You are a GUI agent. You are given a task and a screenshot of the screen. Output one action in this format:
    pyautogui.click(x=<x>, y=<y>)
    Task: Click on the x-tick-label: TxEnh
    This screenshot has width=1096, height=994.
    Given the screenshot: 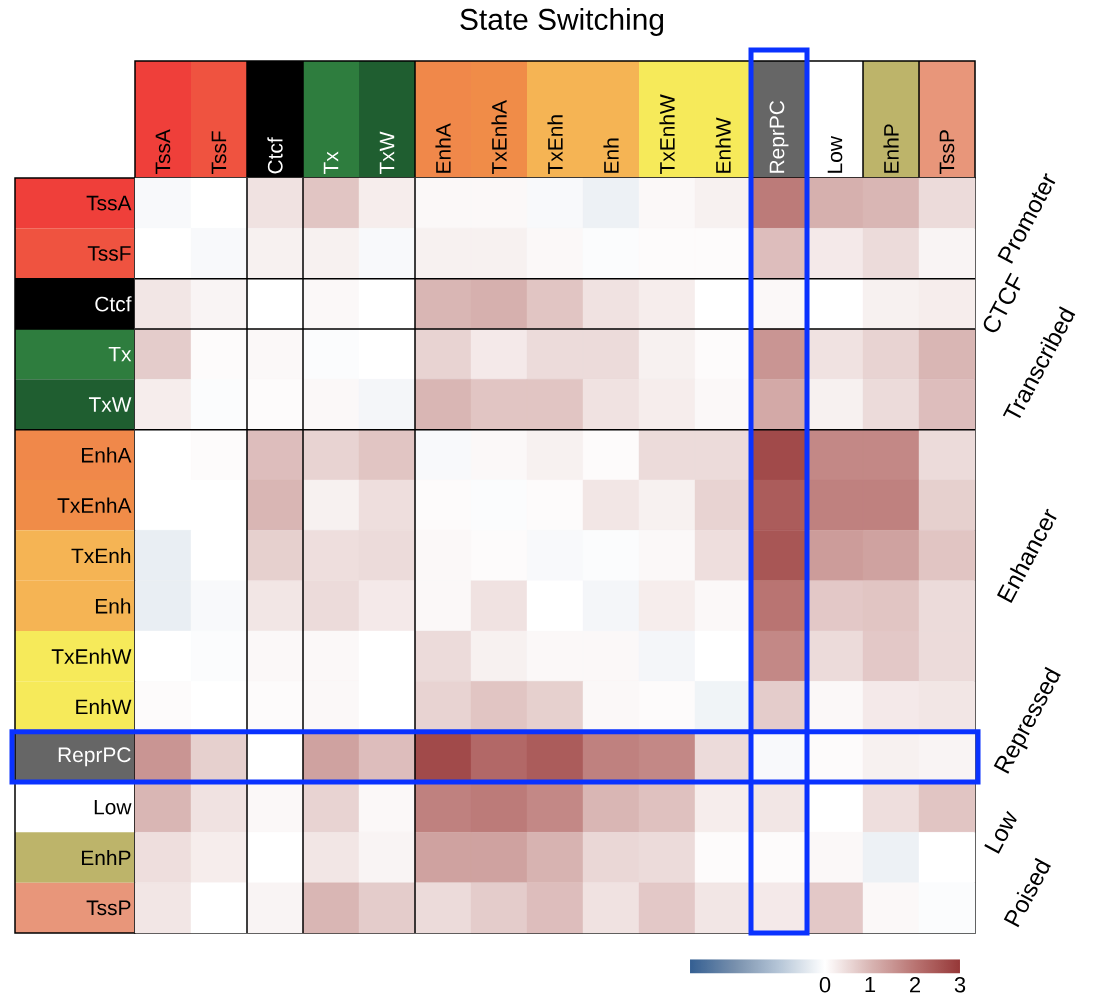 What is the action you would take?
    pyautogui.click(x=555, y=145)
    